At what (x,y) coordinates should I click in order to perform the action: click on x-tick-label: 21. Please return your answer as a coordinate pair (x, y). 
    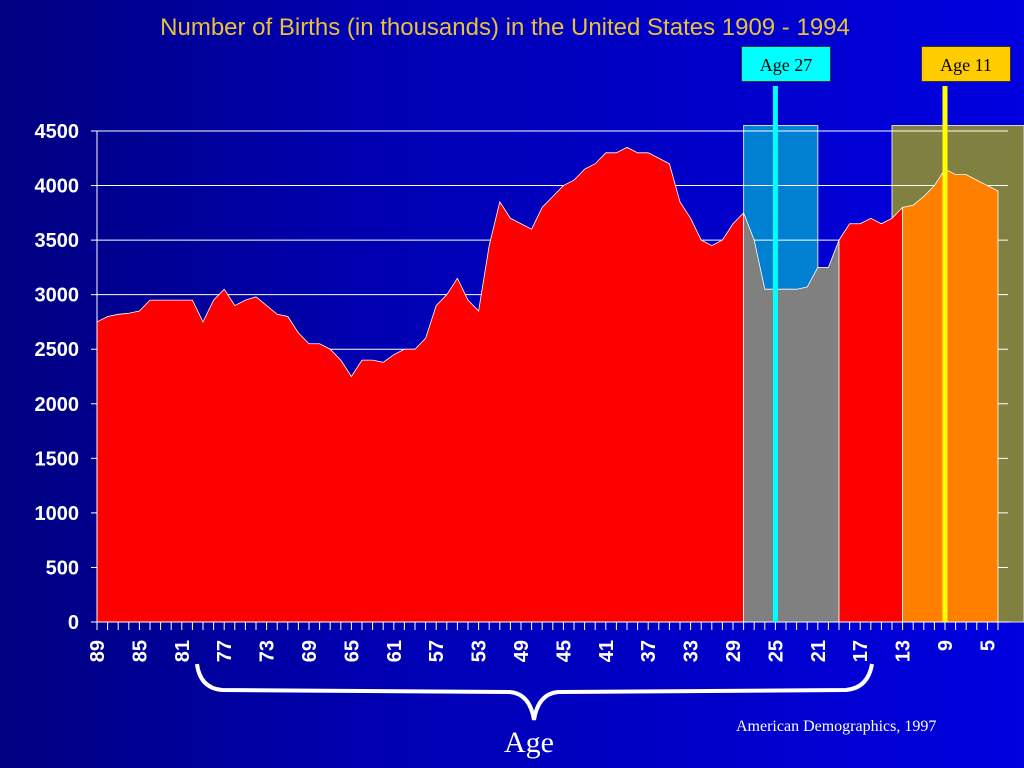
    Looking at the image, I should click on (819, 651).